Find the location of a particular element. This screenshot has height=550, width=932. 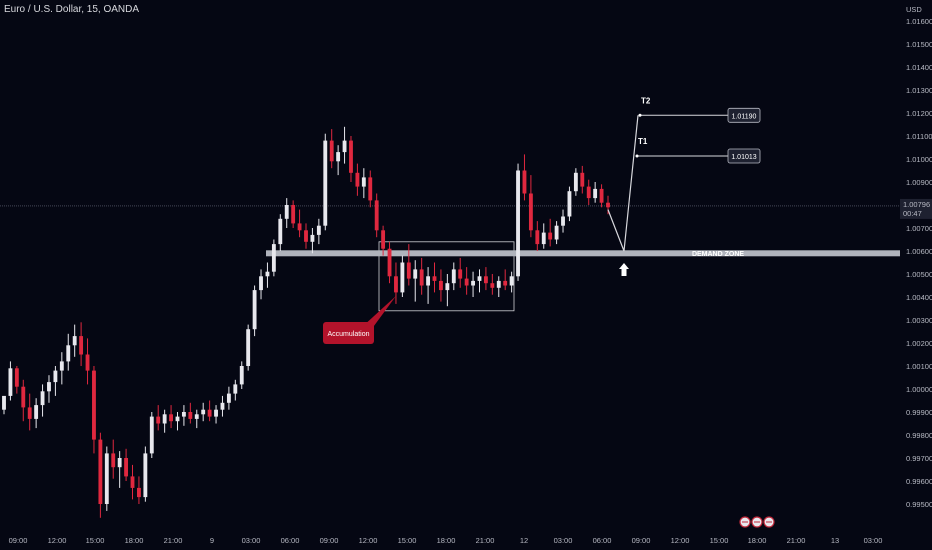

symbol-title: Euro / U.S. Dollar, 15, OANDA is located at coordinates (72, 9).